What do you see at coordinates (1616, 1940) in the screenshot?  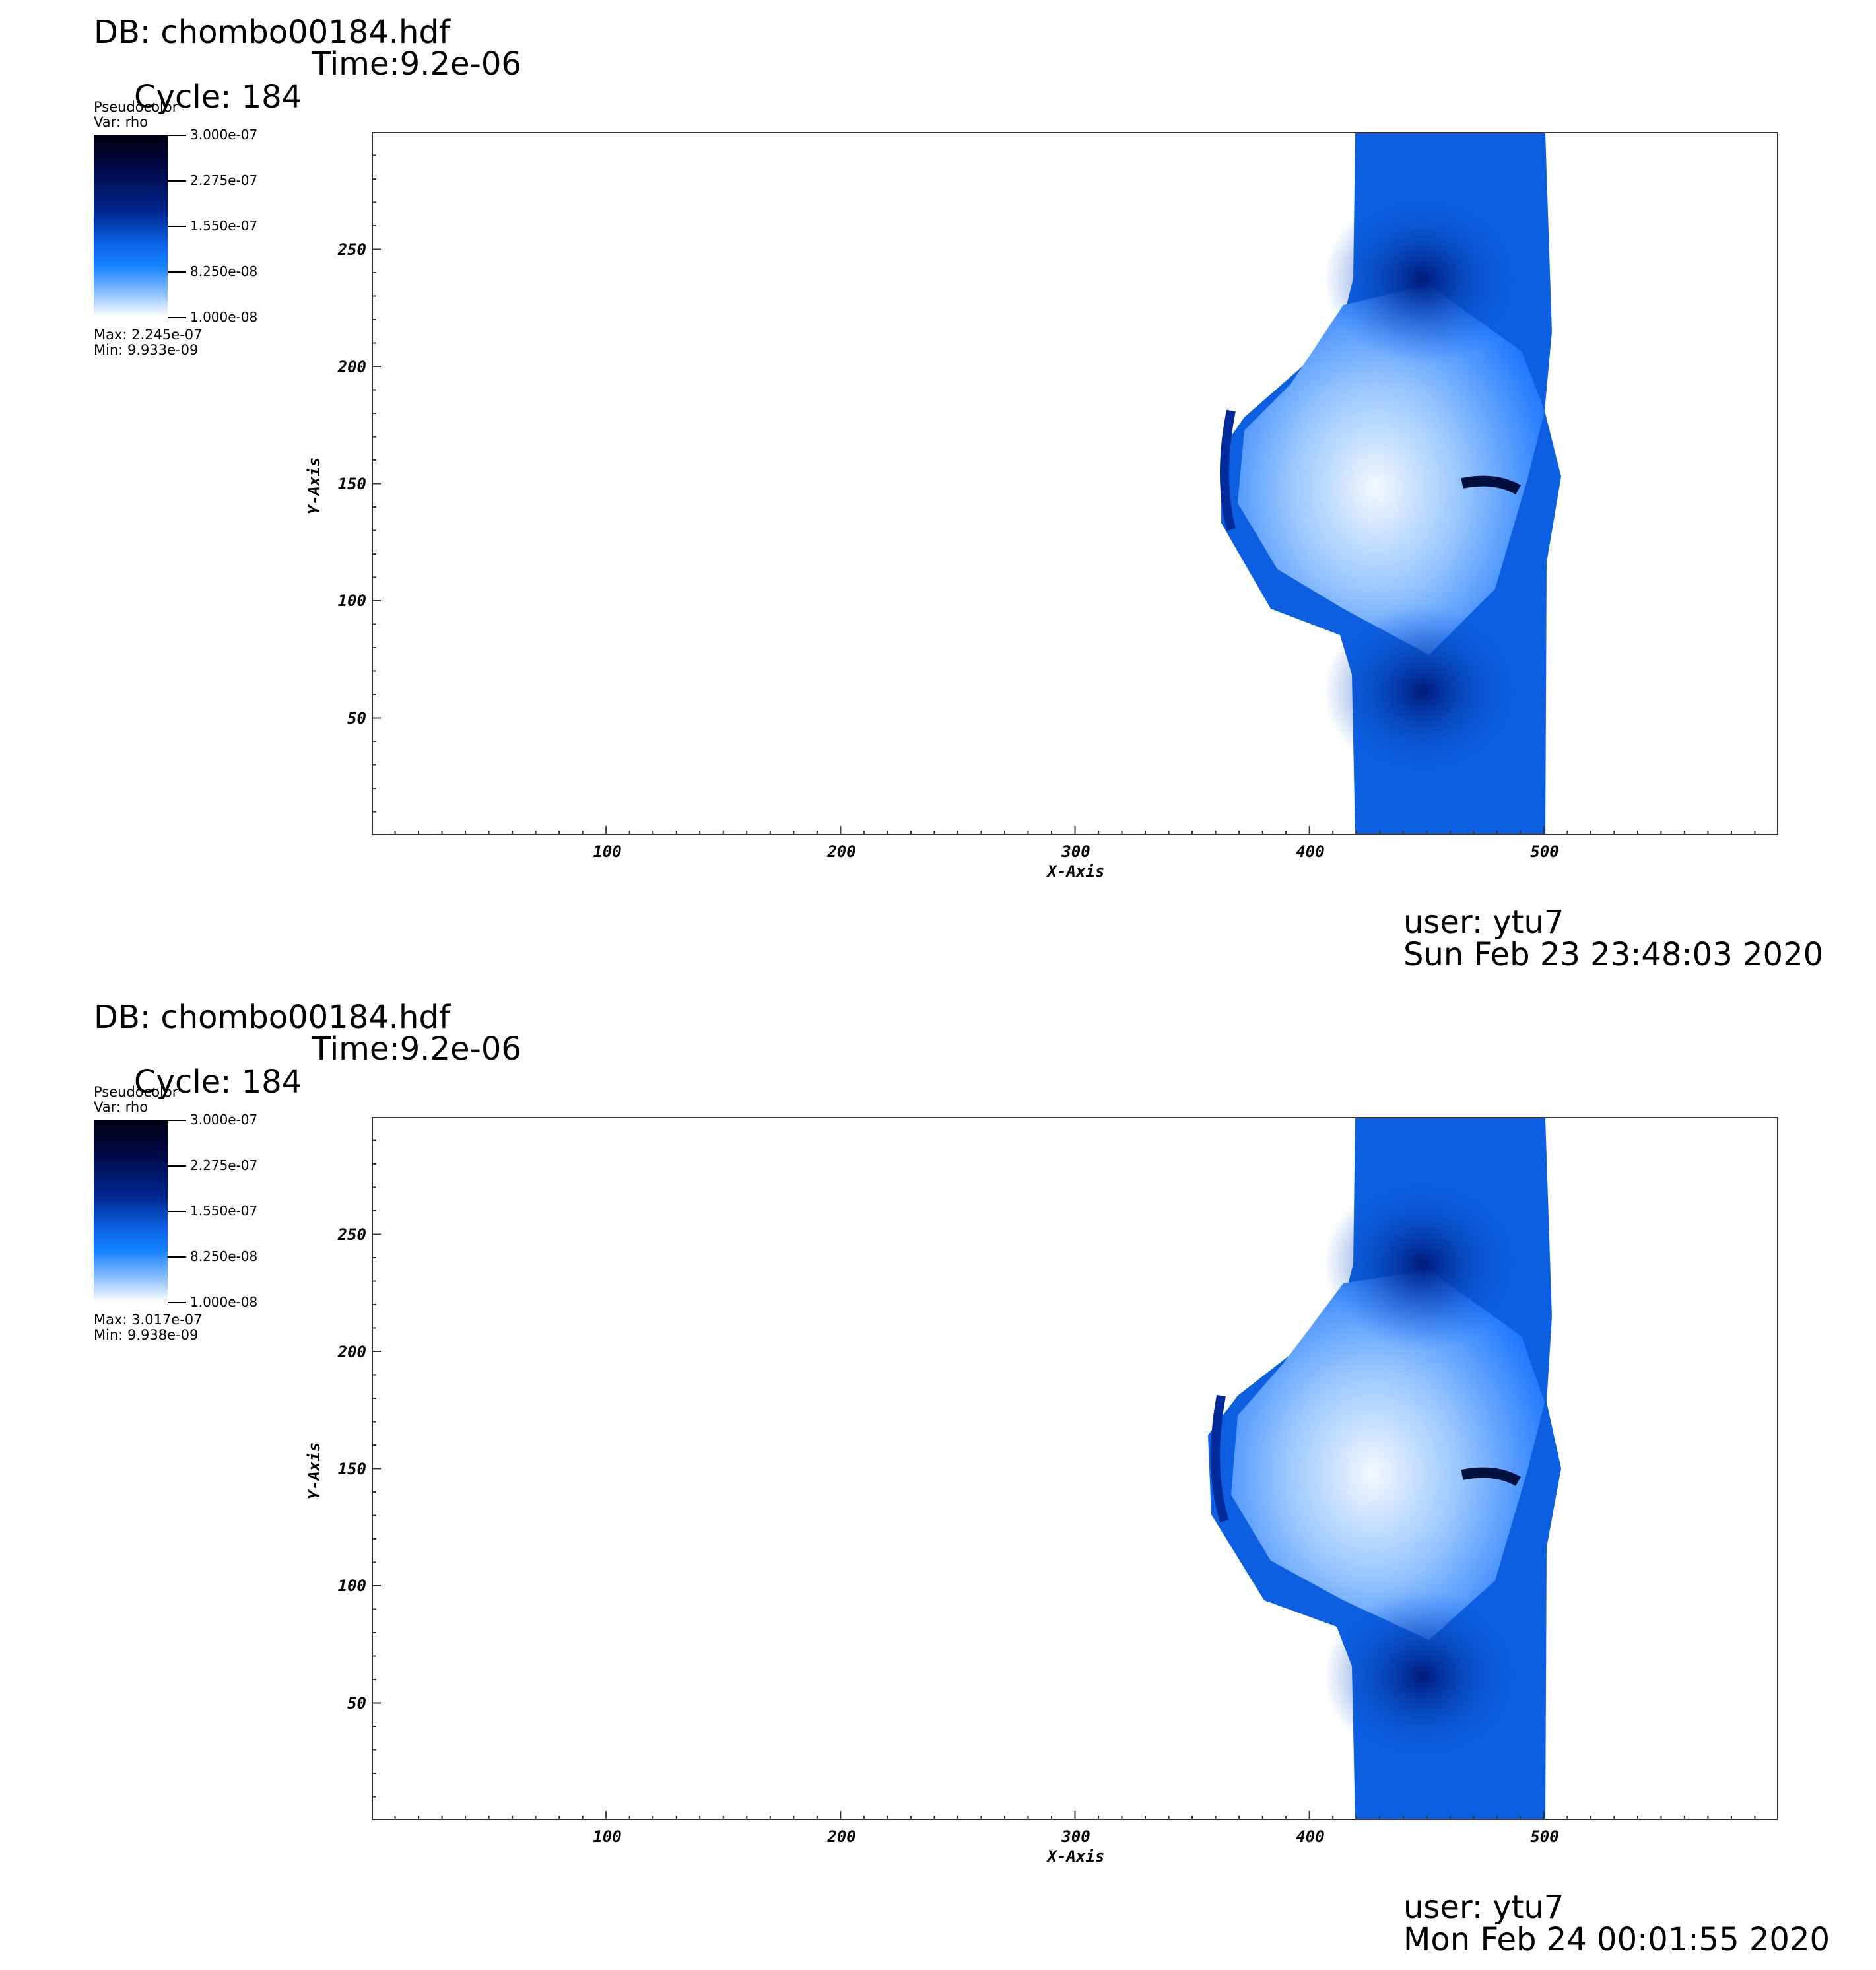 I see `date-label: Mon Feb 24 00:01:55 2020` at bounding box center [1616, 1940].